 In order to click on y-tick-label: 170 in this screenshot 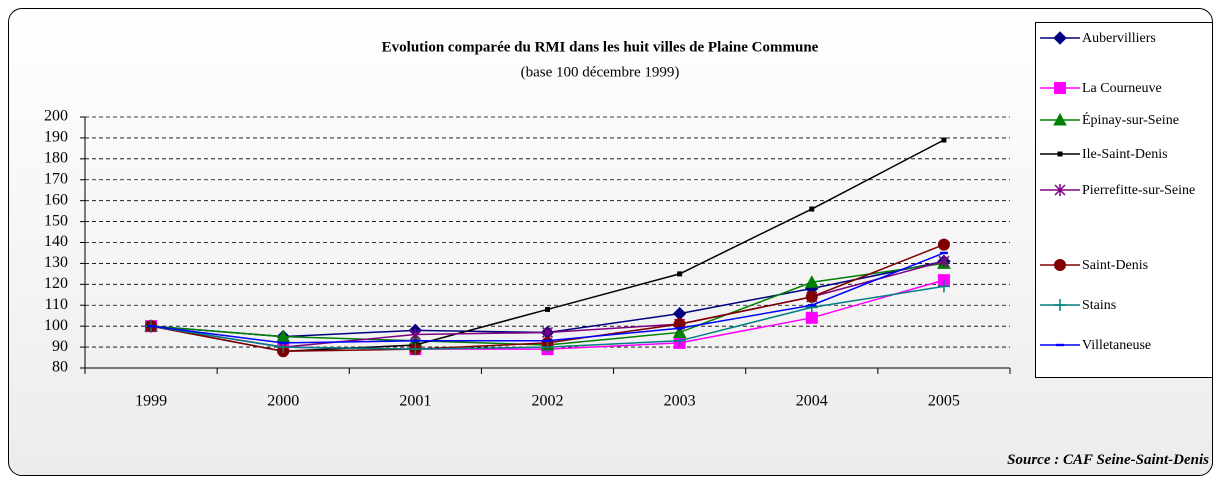, I will do `click(56, 178)`.